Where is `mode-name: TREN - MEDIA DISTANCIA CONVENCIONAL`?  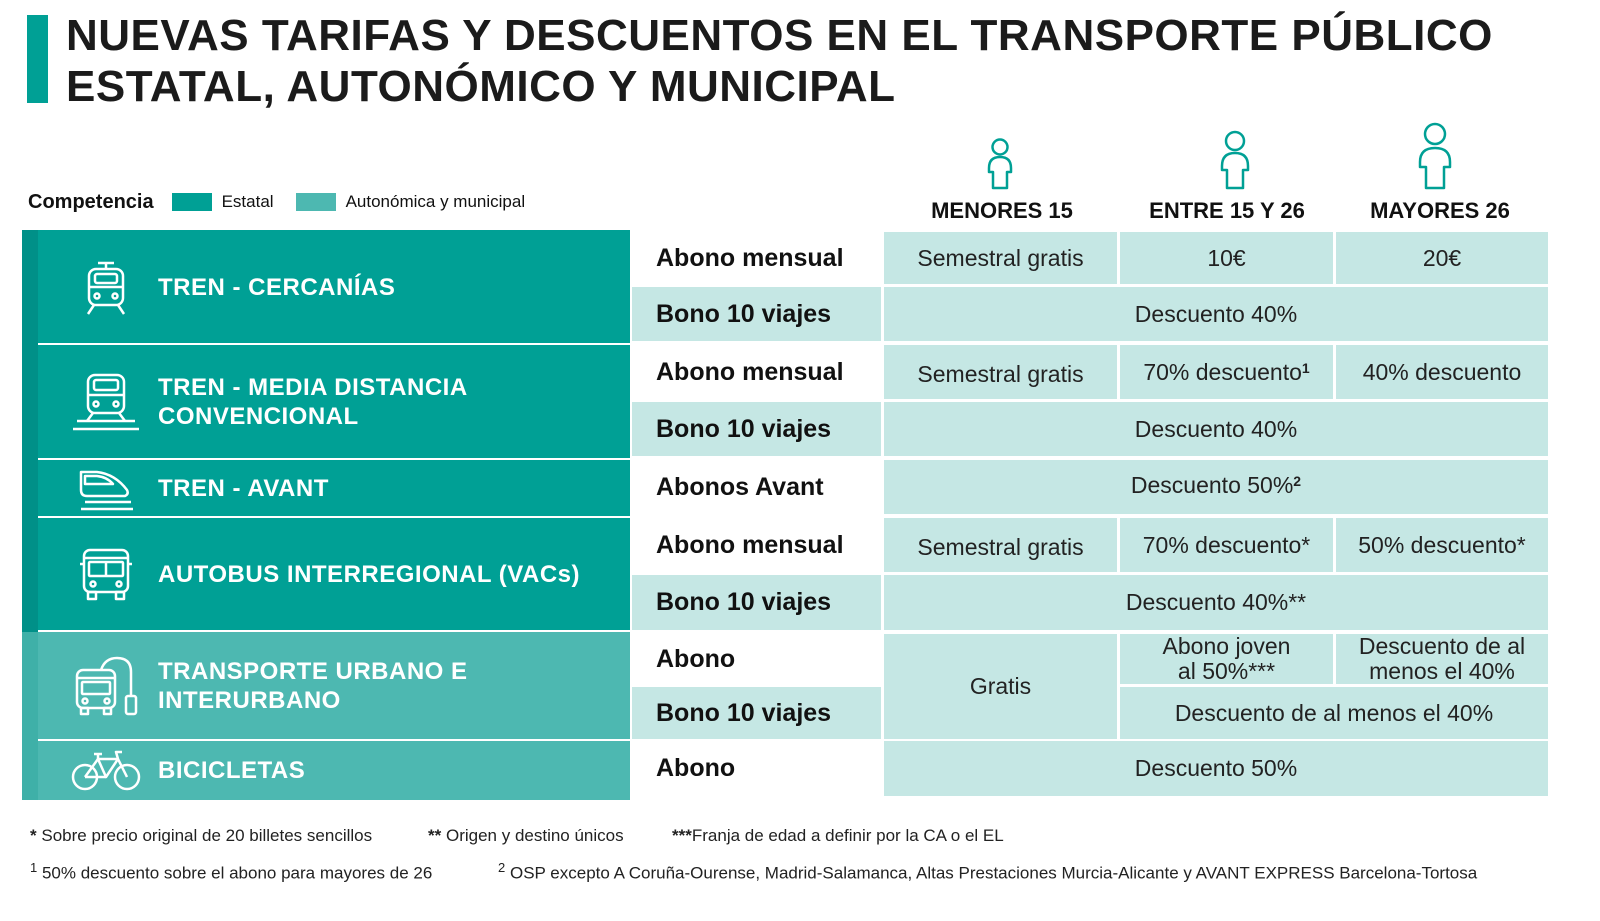 mode-name: TREN - MEDIA DISTANCIA CONVENCIONAL is located at coordinates (313, 402).